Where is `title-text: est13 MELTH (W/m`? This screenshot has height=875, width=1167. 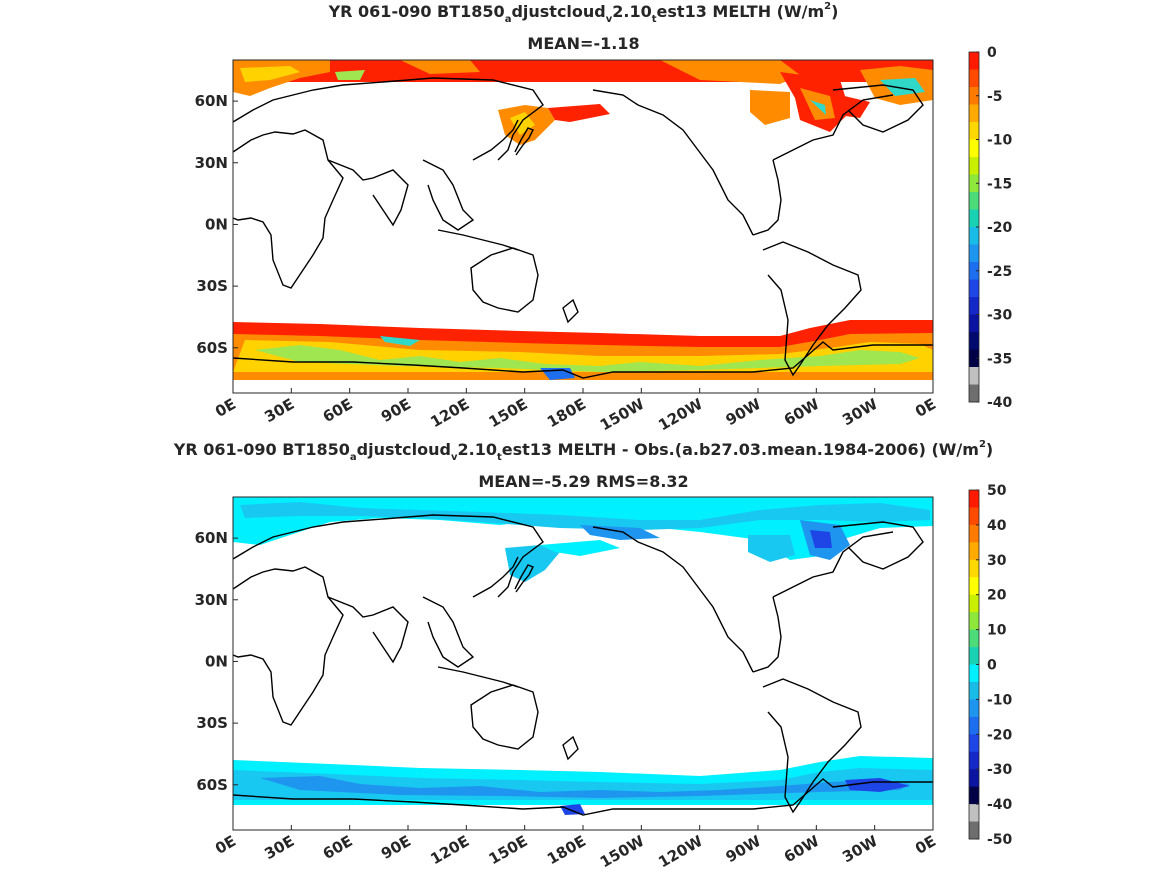 title-text: est13 MELTH (W/m is located at coordinates (740, 11).